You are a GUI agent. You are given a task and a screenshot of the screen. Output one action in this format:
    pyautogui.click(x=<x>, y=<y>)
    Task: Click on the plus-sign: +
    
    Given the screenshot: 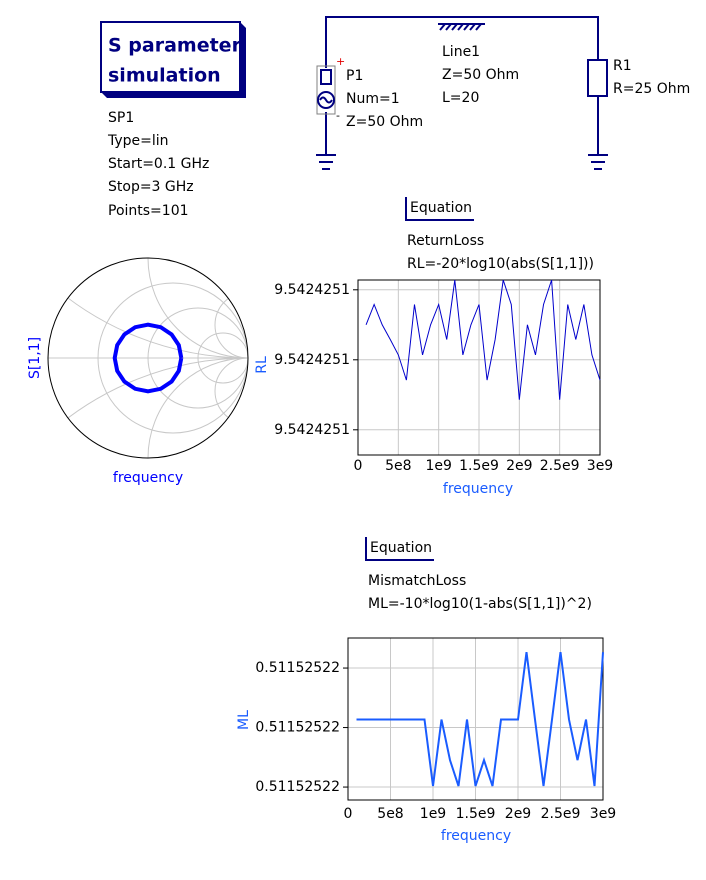 What is the action you would take?
    pyautogui.click(x=340, y=61)
    